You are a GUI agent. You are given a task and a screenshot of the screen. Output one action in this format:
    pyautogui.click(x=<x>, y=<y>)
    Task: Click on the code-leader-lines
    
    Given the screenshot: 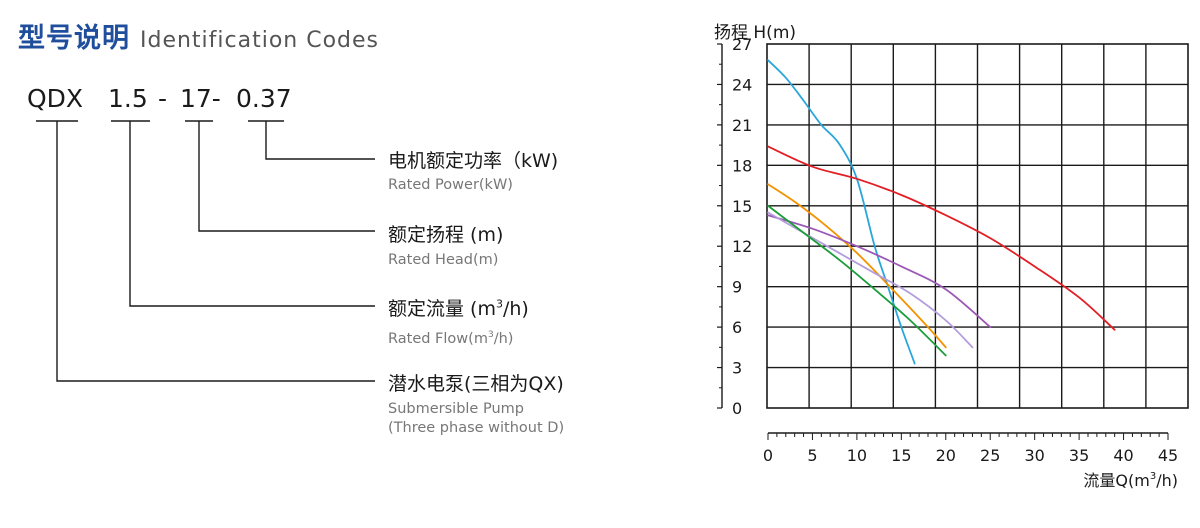 What is the action you would take?
    pyautogui.click(x=205, y=251)
    